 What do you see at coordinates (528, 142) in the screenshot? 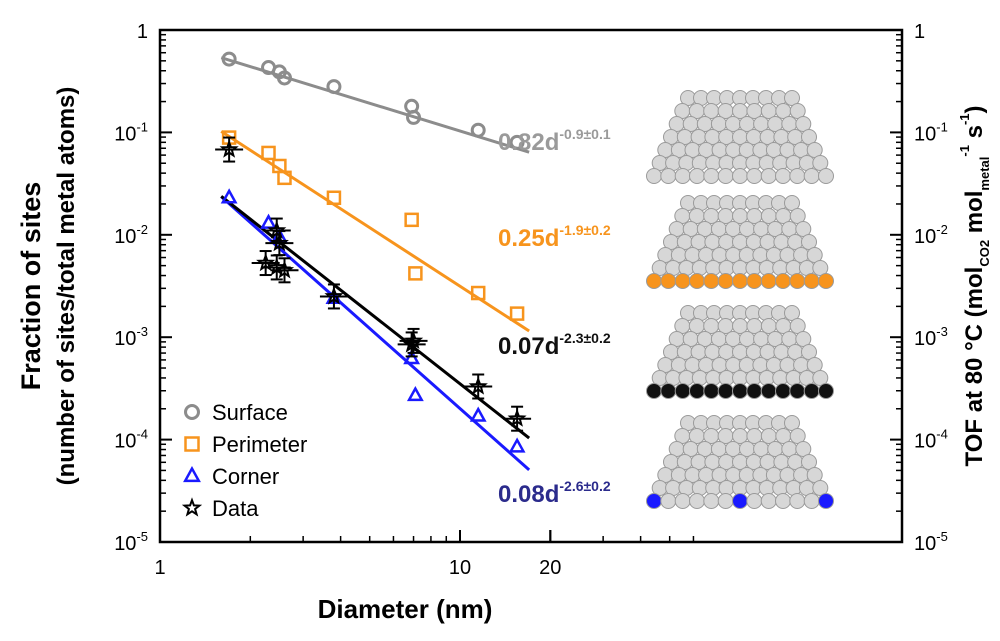
I see `fit-label-base: 0.82d` at bounding box center [528, 142].